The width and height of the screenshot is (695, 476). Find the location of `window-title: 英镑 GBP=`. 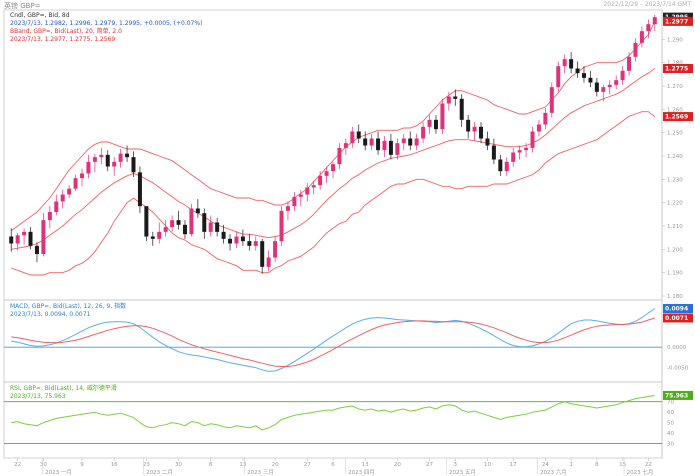

window-title: 英镑 GBP= is located at coordinates (22, 6).